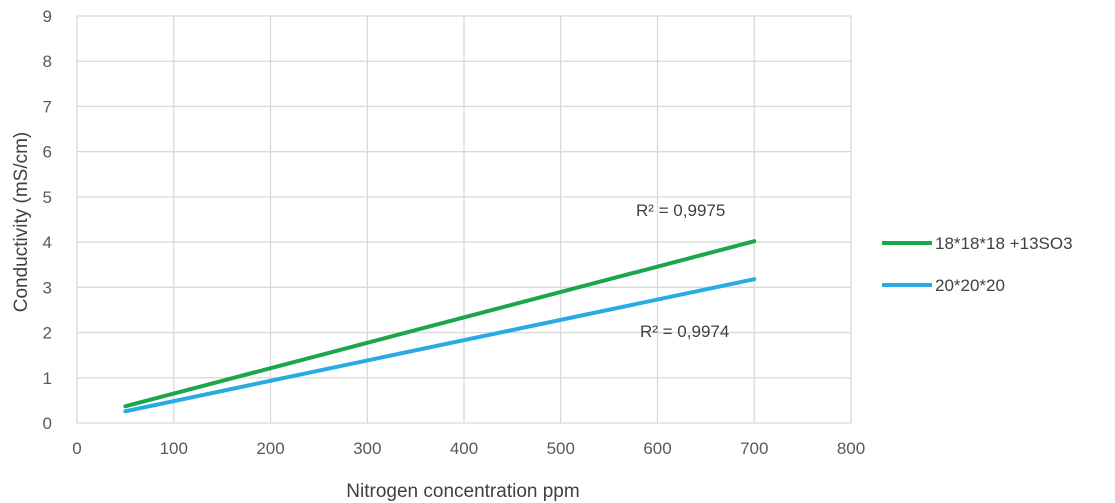 This screenshot has width=1115, height=503. I want to click on y-tick-label: 1, so click(47, 378).